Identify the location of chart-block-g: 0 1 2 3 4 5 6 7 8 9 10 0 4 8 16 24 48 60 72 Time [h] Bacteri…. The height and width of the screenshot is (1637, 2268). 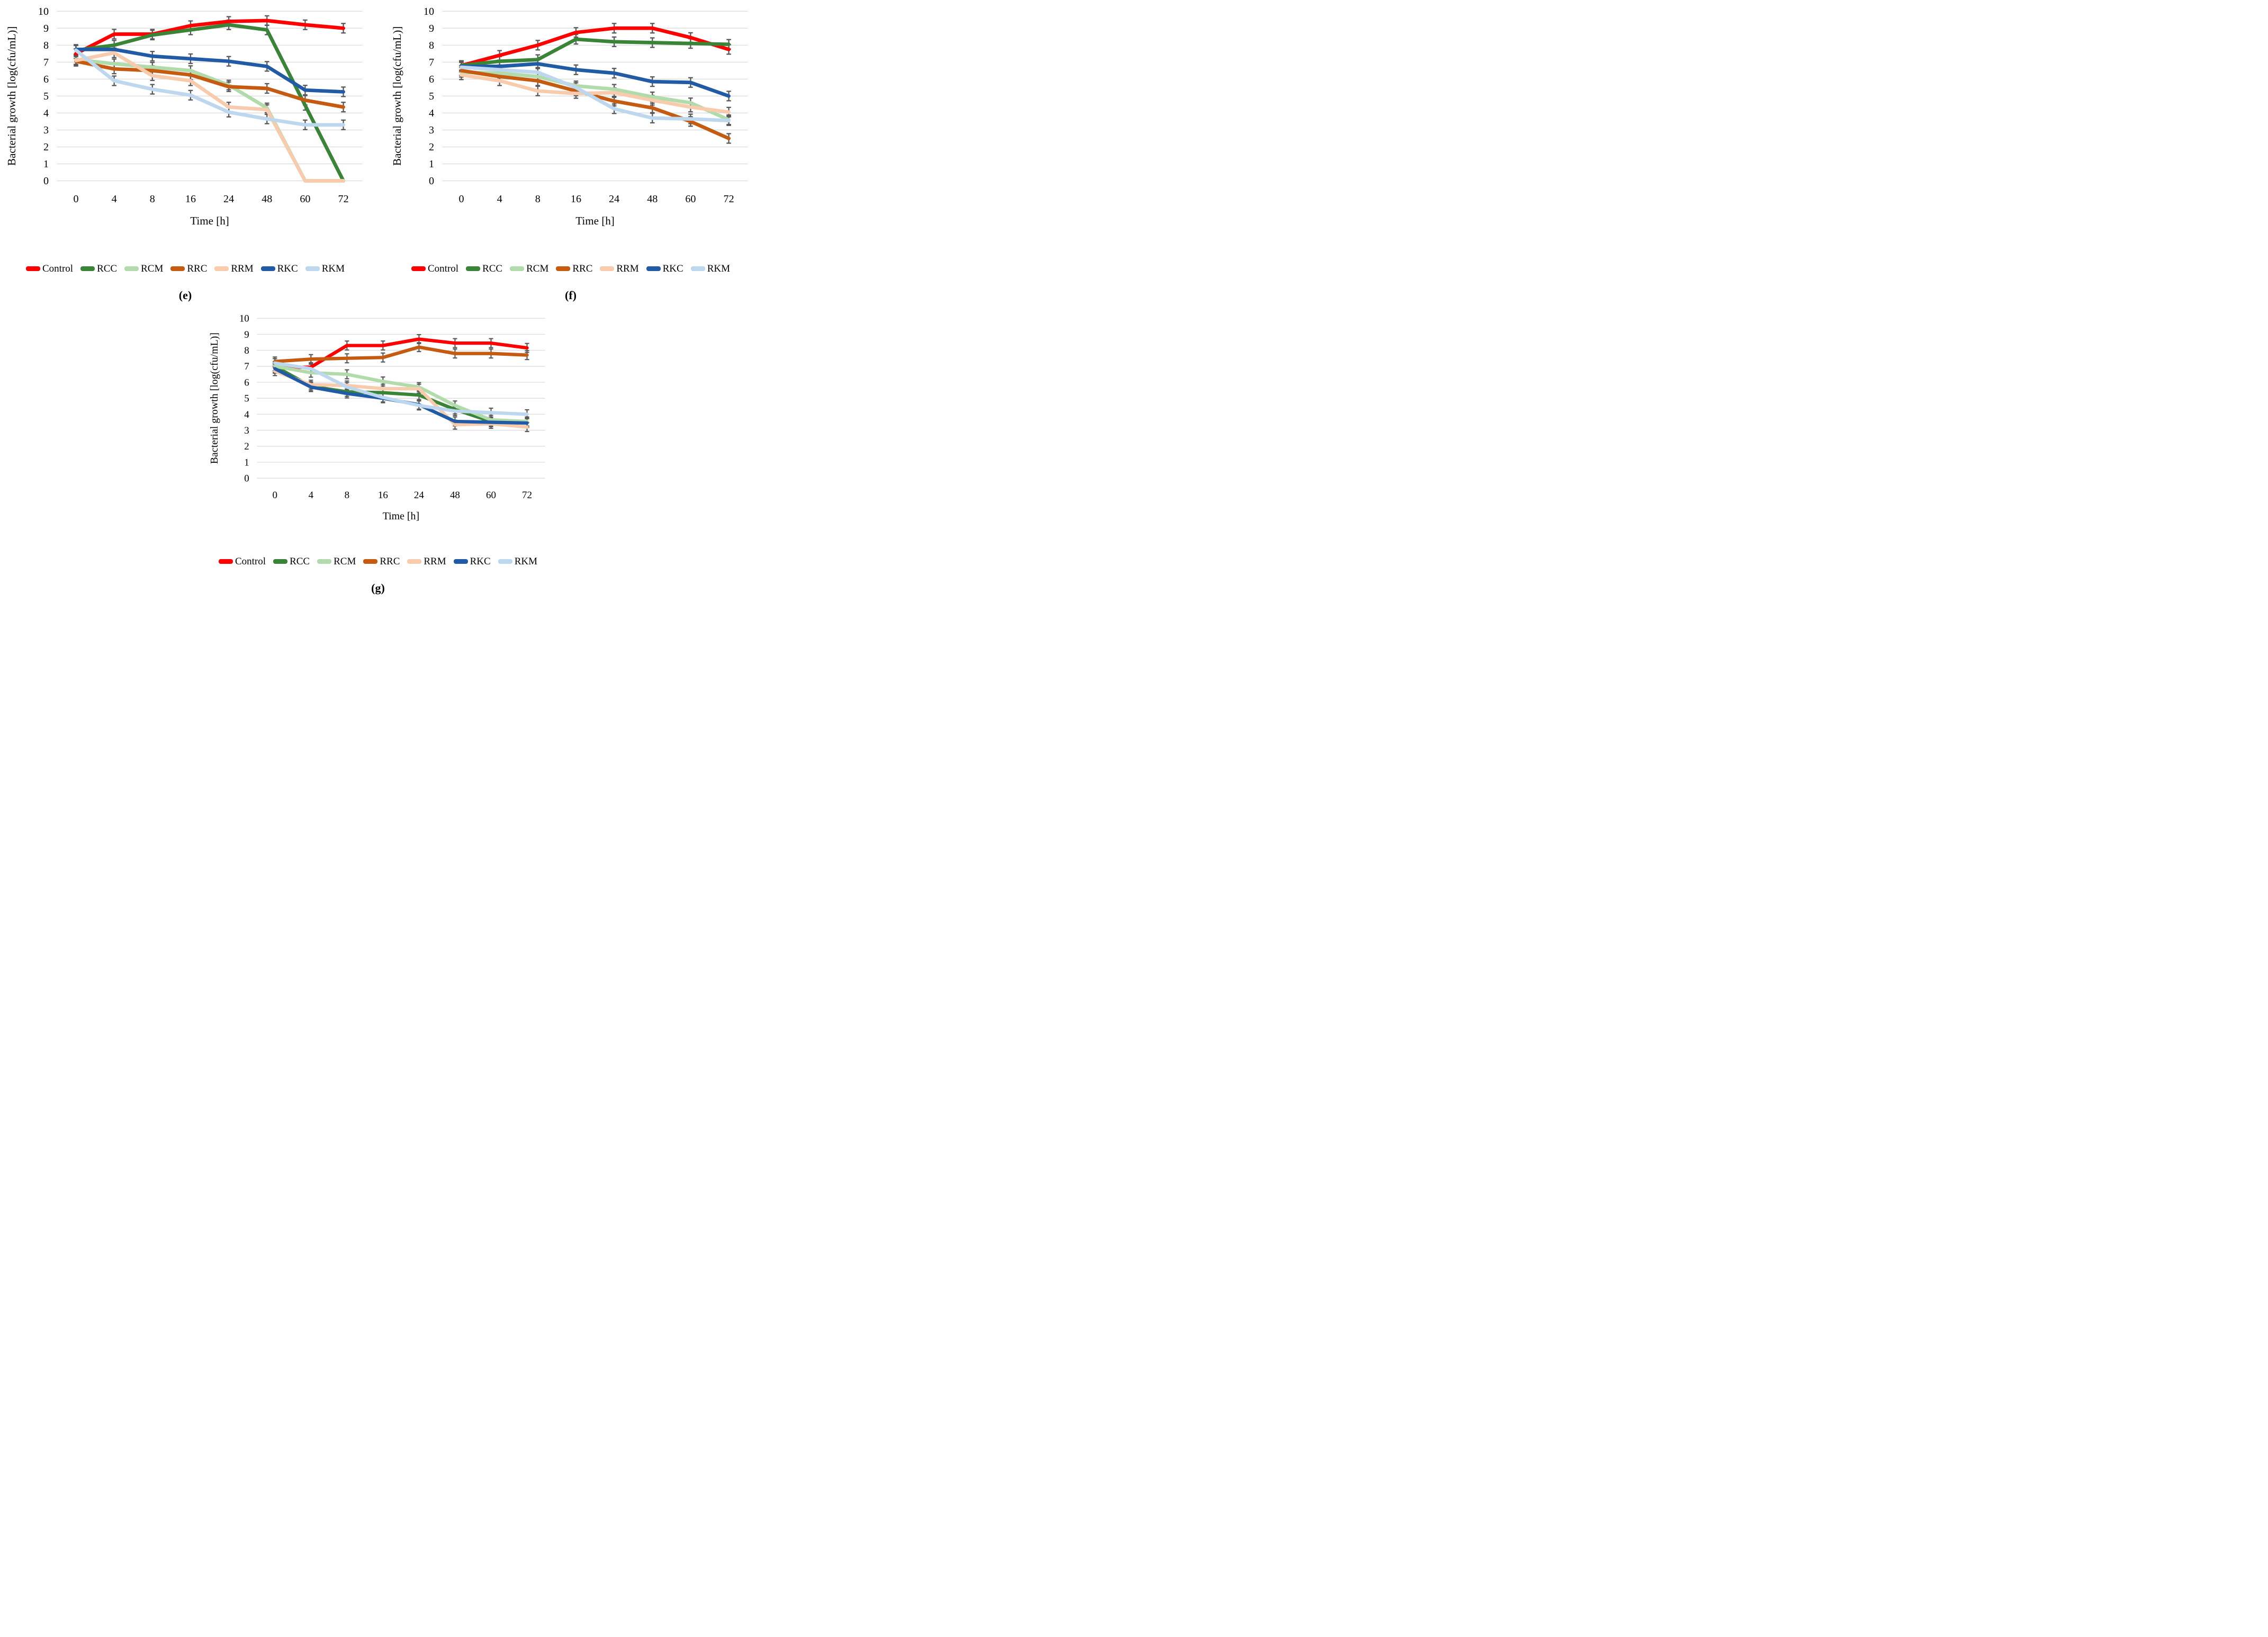
(378, 456).